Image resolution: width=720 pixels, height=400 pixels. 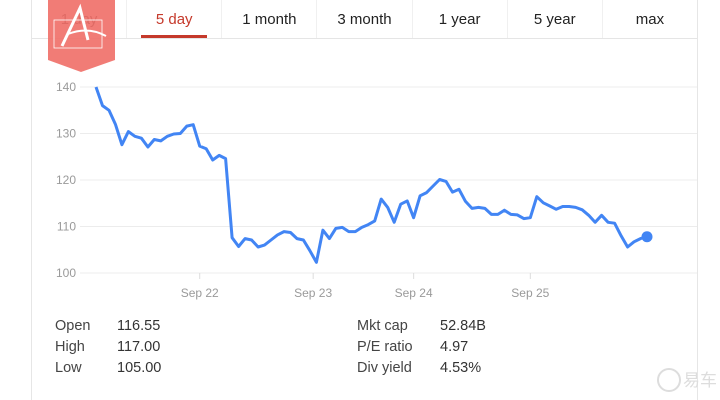 I want to click on x-tick-label: Sep 25, so click(x=530, y=293).